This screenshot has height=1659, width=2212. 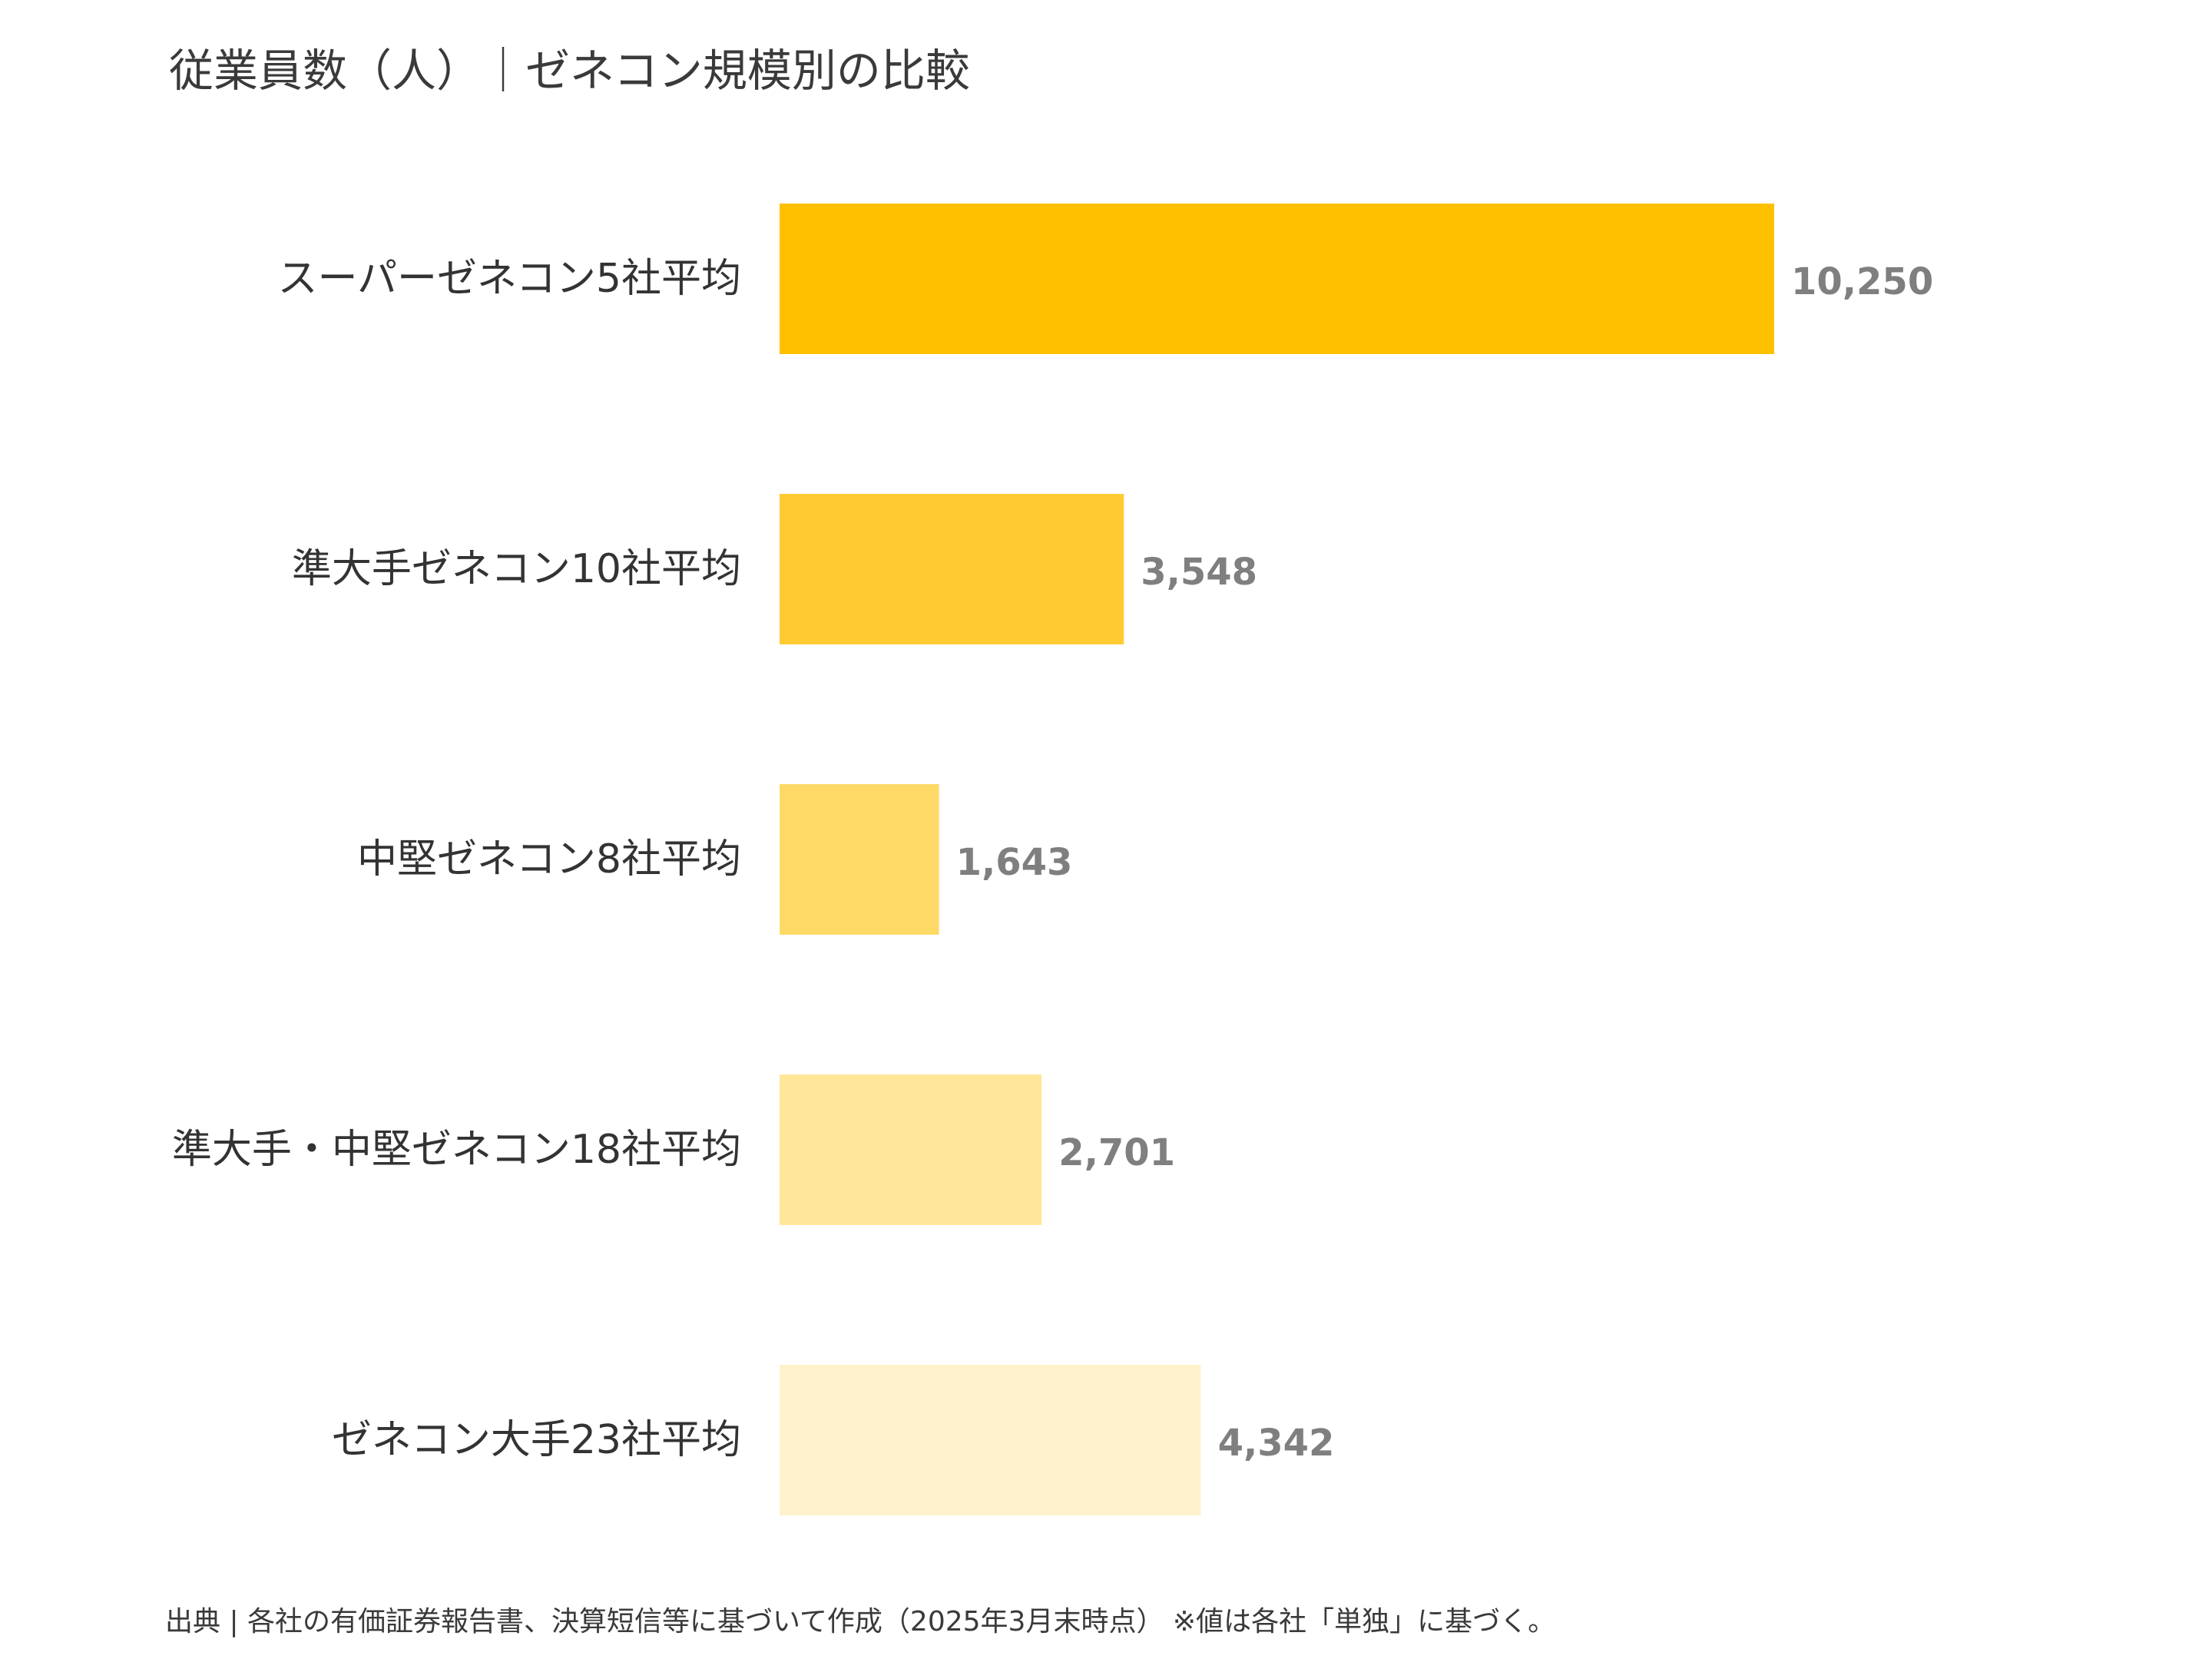 I want to click on category-label-3: 準大手・中堅ゼネコン18社平均, so click(x=457, y=1150).